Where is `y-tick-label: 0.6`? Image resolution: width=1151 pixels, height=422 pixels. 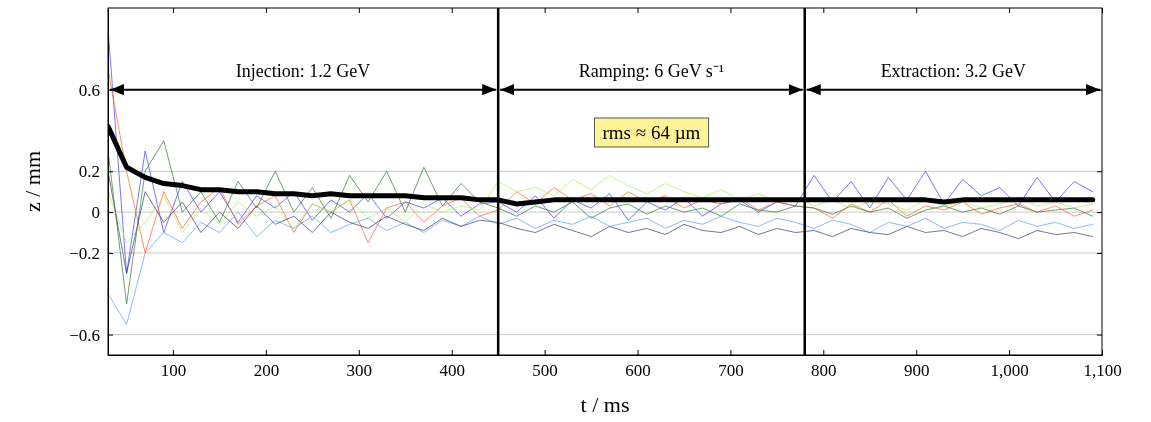 y-tick-label: 0.6 is located at coordinates (89, 90).